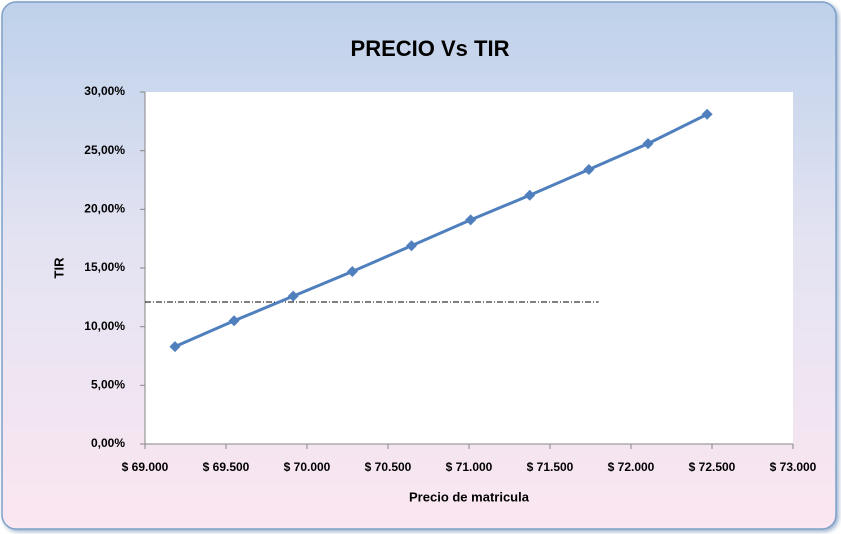 This screenshot has height=534, width=841. Describe the element at coordinates (108, 385) in the screenshot. I see `y-tick-label: 5,00%` at that location.